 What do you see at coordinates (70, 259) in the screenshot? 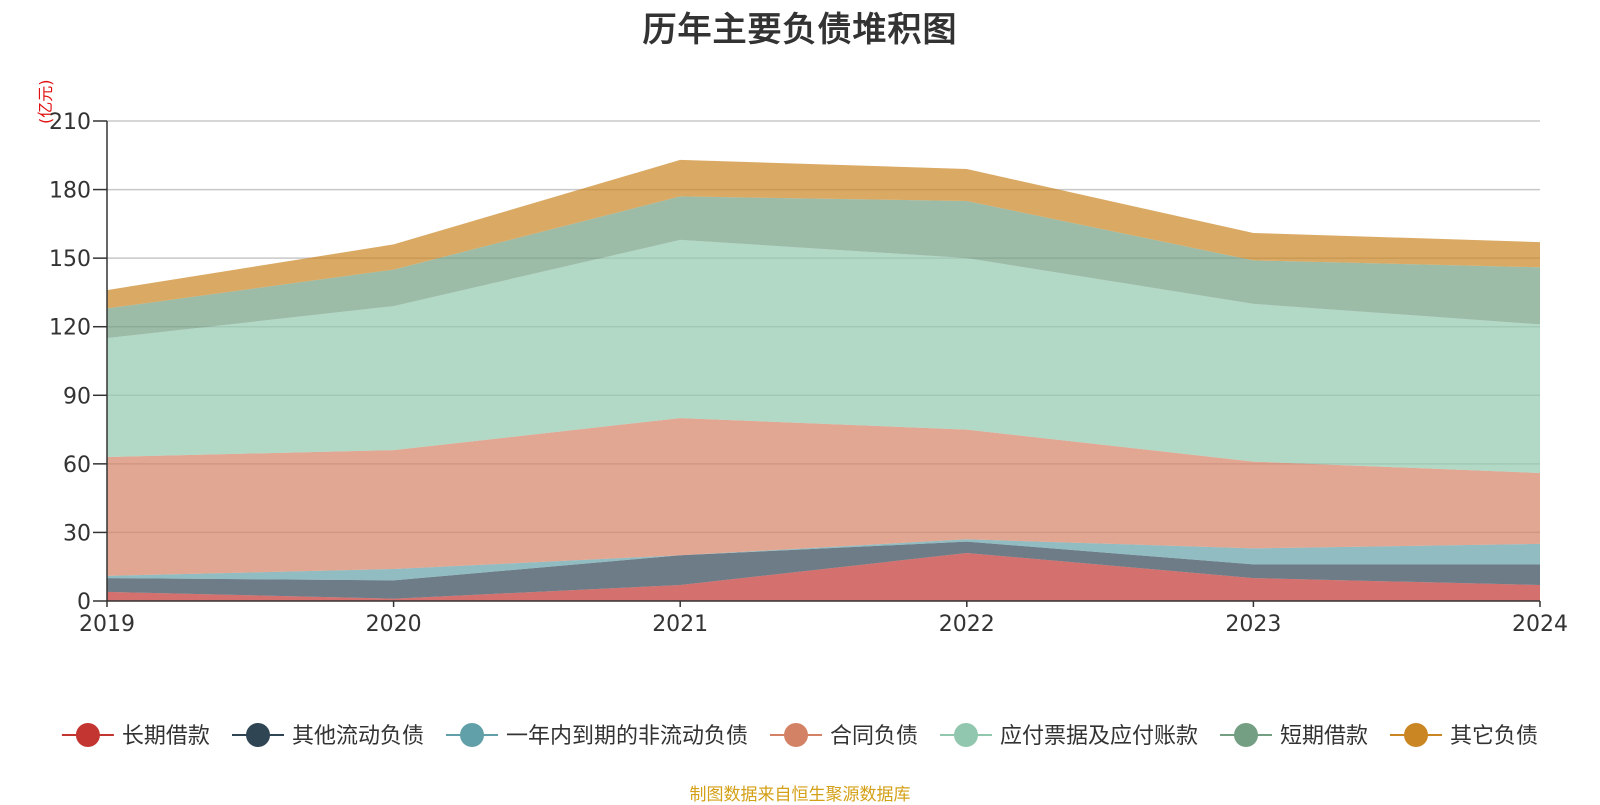
I see `y-tick-label: 150` at bounding box center [70, 259].